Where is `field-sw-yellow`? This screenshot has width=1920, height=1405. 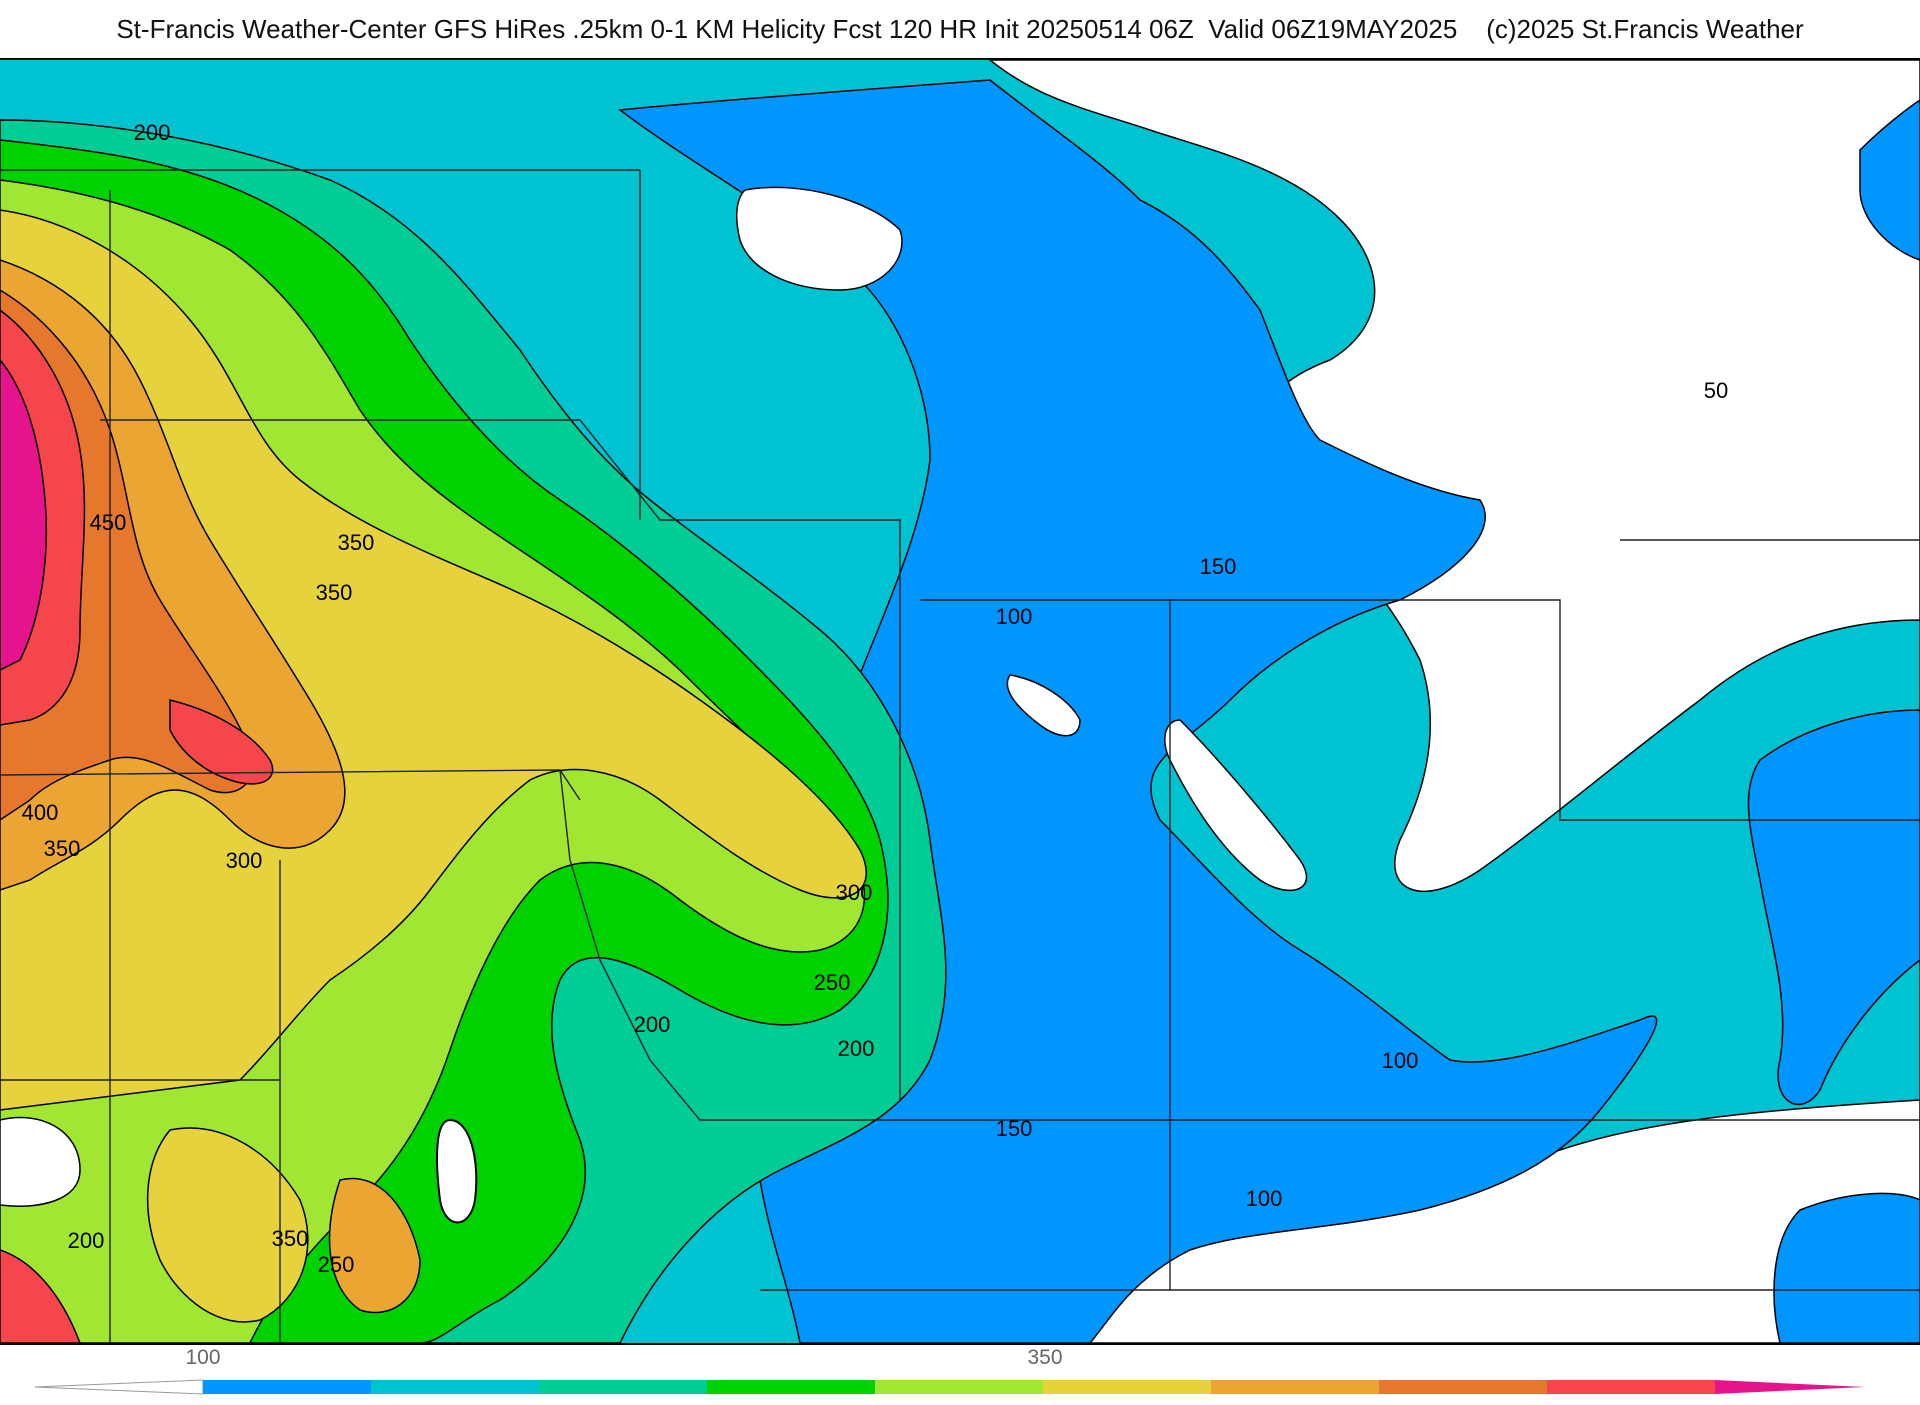
field-sw-yellow is located at coordinates (227, 1225).